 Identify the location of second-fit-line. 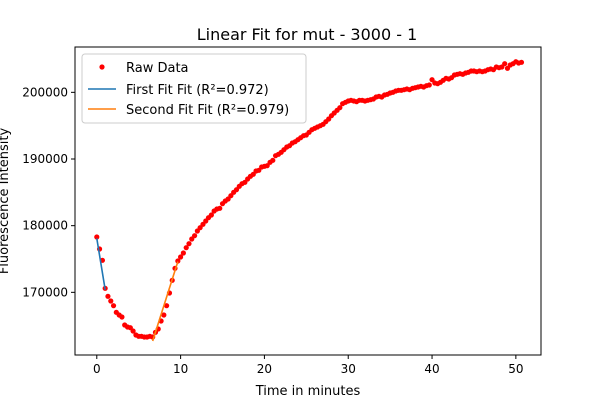
(165, 301).